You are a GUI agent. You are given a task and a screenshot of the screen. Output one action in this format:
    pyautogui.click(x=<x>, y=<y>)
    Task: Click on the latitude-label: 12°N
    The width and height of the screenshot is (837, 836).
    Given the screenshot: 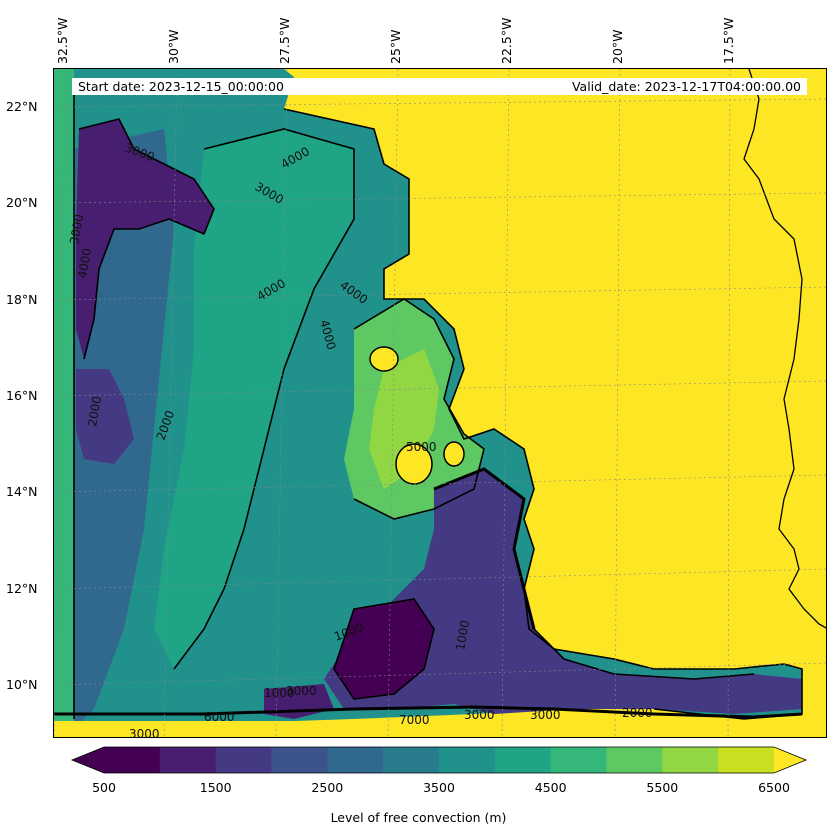 What is the action you would take?
    pyautogui.click(x=22, y=588)
    